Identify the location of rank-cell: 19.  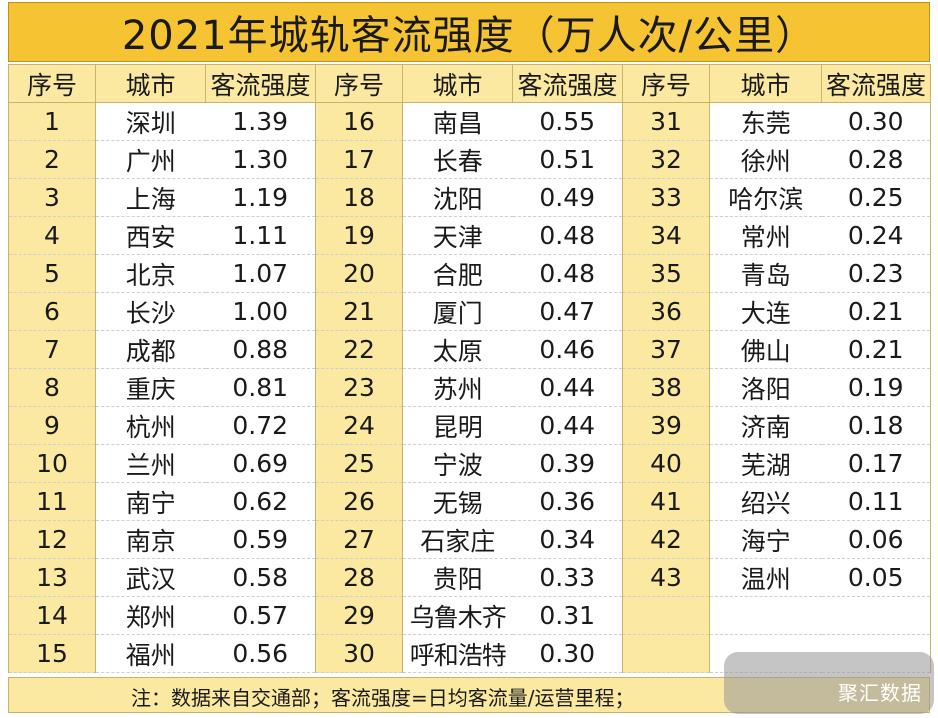
(359, 235).